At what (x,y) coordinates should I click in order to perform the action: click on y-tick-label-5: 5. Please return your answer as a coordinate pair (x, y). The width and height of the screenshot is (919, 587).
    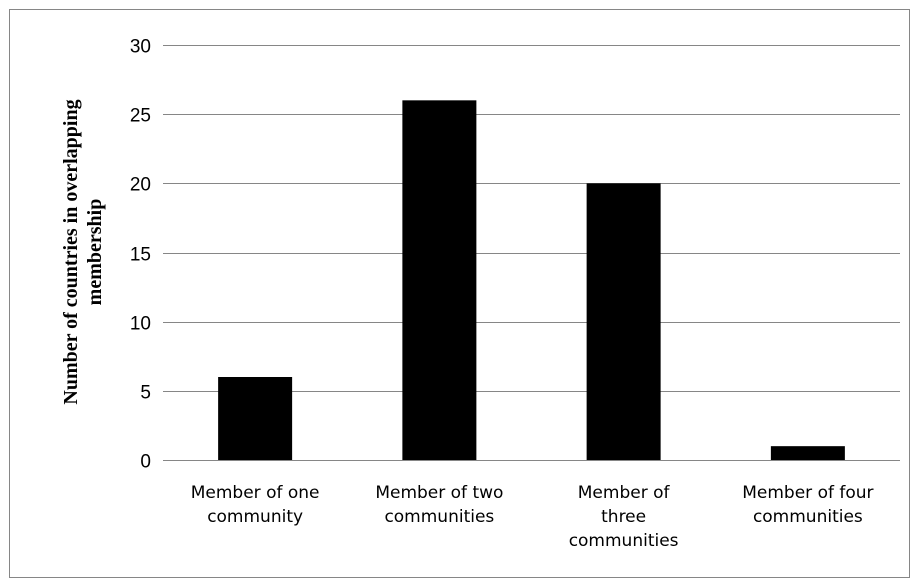
    Looking at the image, I should click on (145, 393).